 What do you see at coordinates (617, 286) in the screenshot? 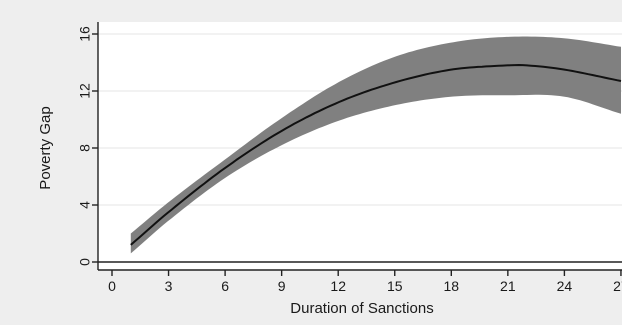
I see `x-tick-label: 27` at bounding box center [617, 286].